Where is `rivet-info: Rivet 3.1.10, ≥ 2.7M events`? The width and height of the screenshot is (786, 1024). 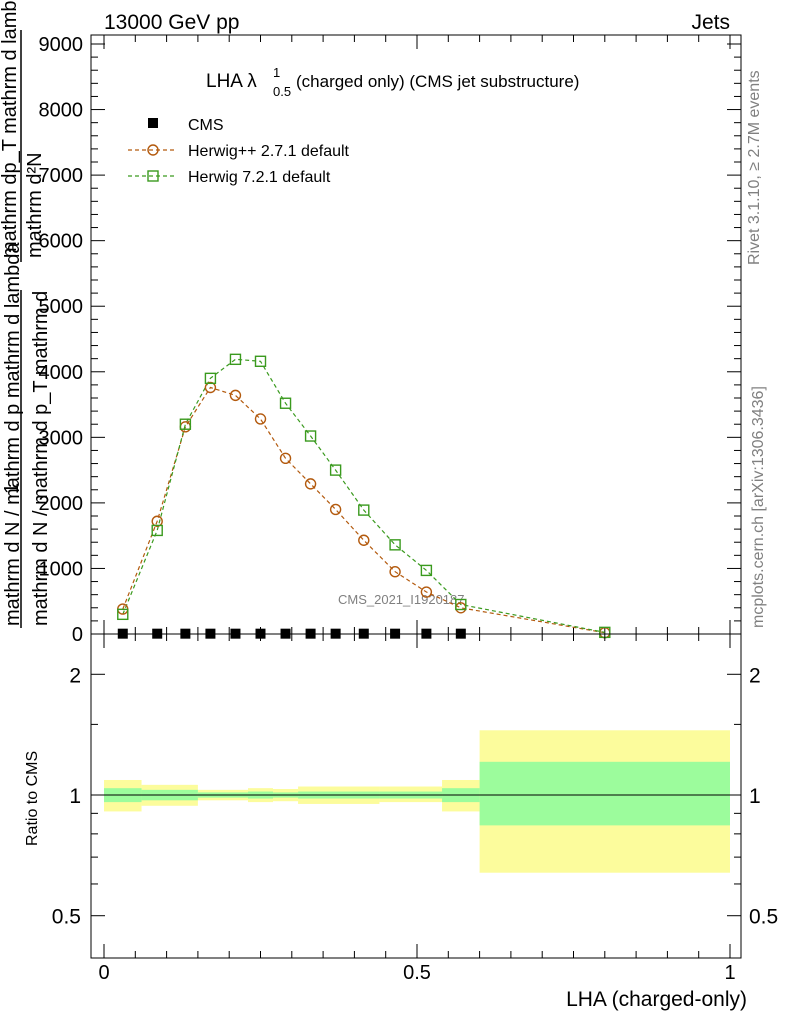 rivet-info: Rivet 3.1.10, ≥ 2.7M events is located at coordinates (754, 167).